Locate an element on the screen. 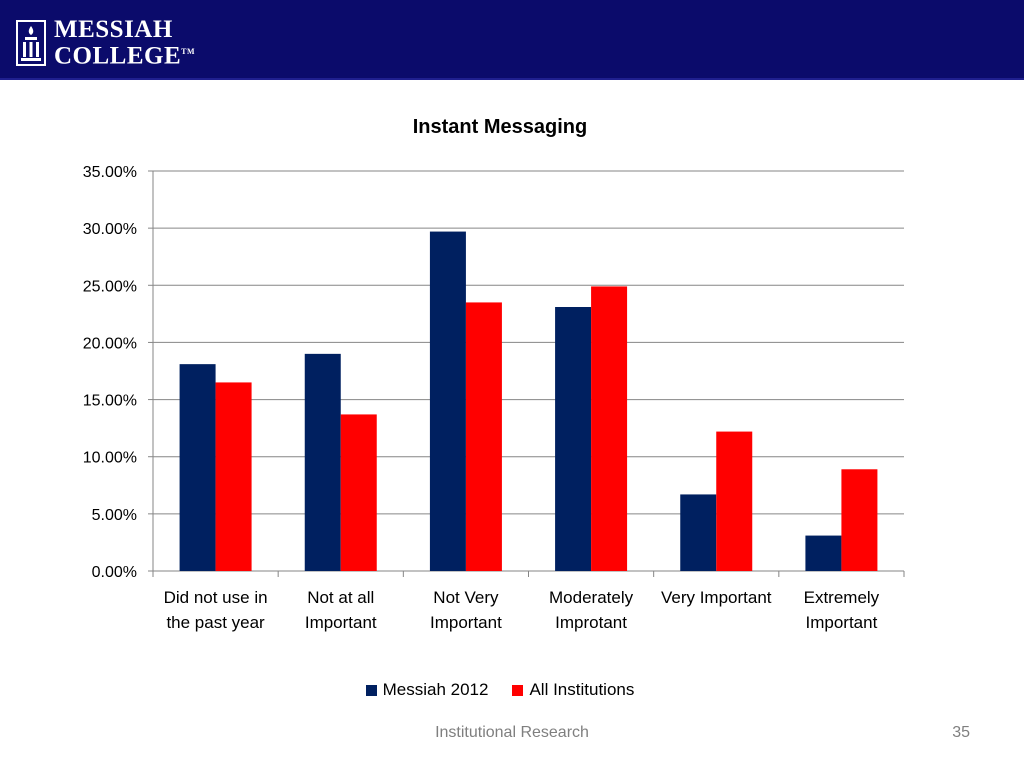  x-category-label-line is located at coordinates (716, 622).